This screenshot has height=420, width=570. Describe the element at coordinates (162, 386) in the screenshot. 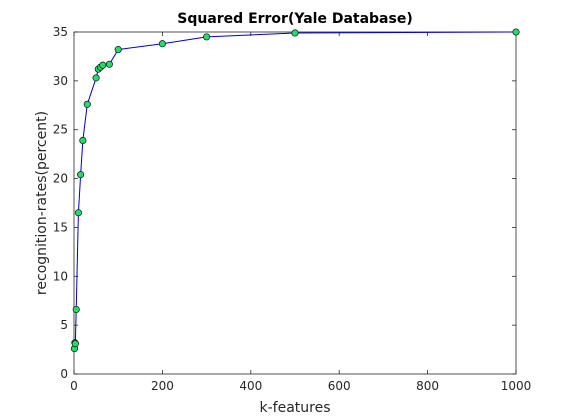

I see `x-tick-label: 200` at that location.